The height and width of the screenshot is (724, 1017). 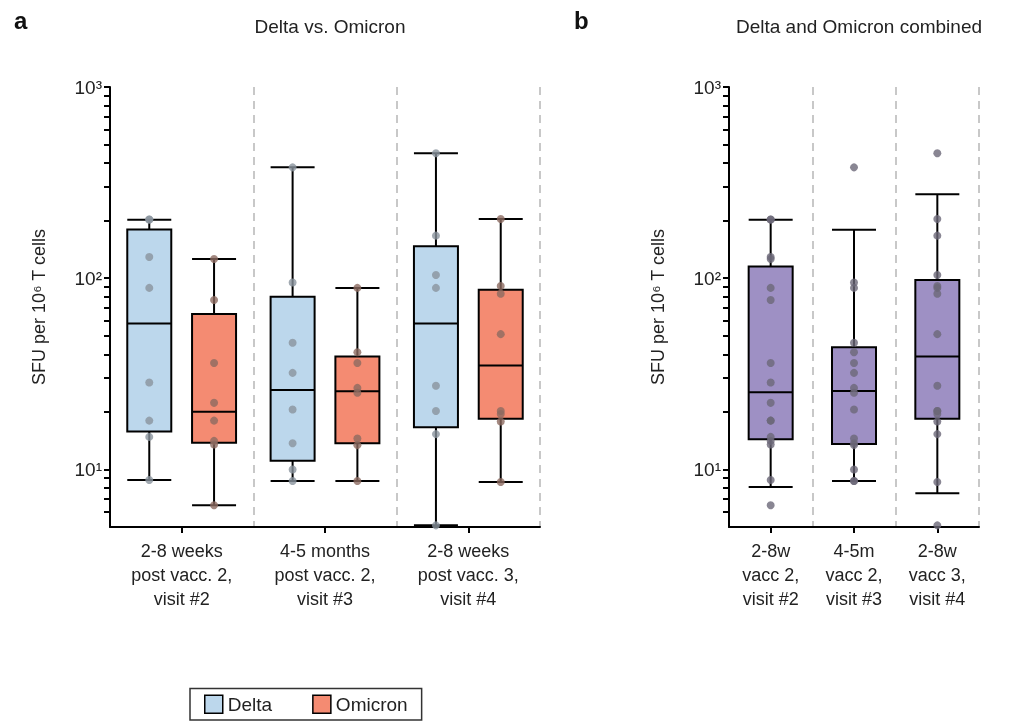 What do you see at coordinates (371, 704) in the screenshot?
I see `legend-label: Omicron` at bounding box center [371, 704].